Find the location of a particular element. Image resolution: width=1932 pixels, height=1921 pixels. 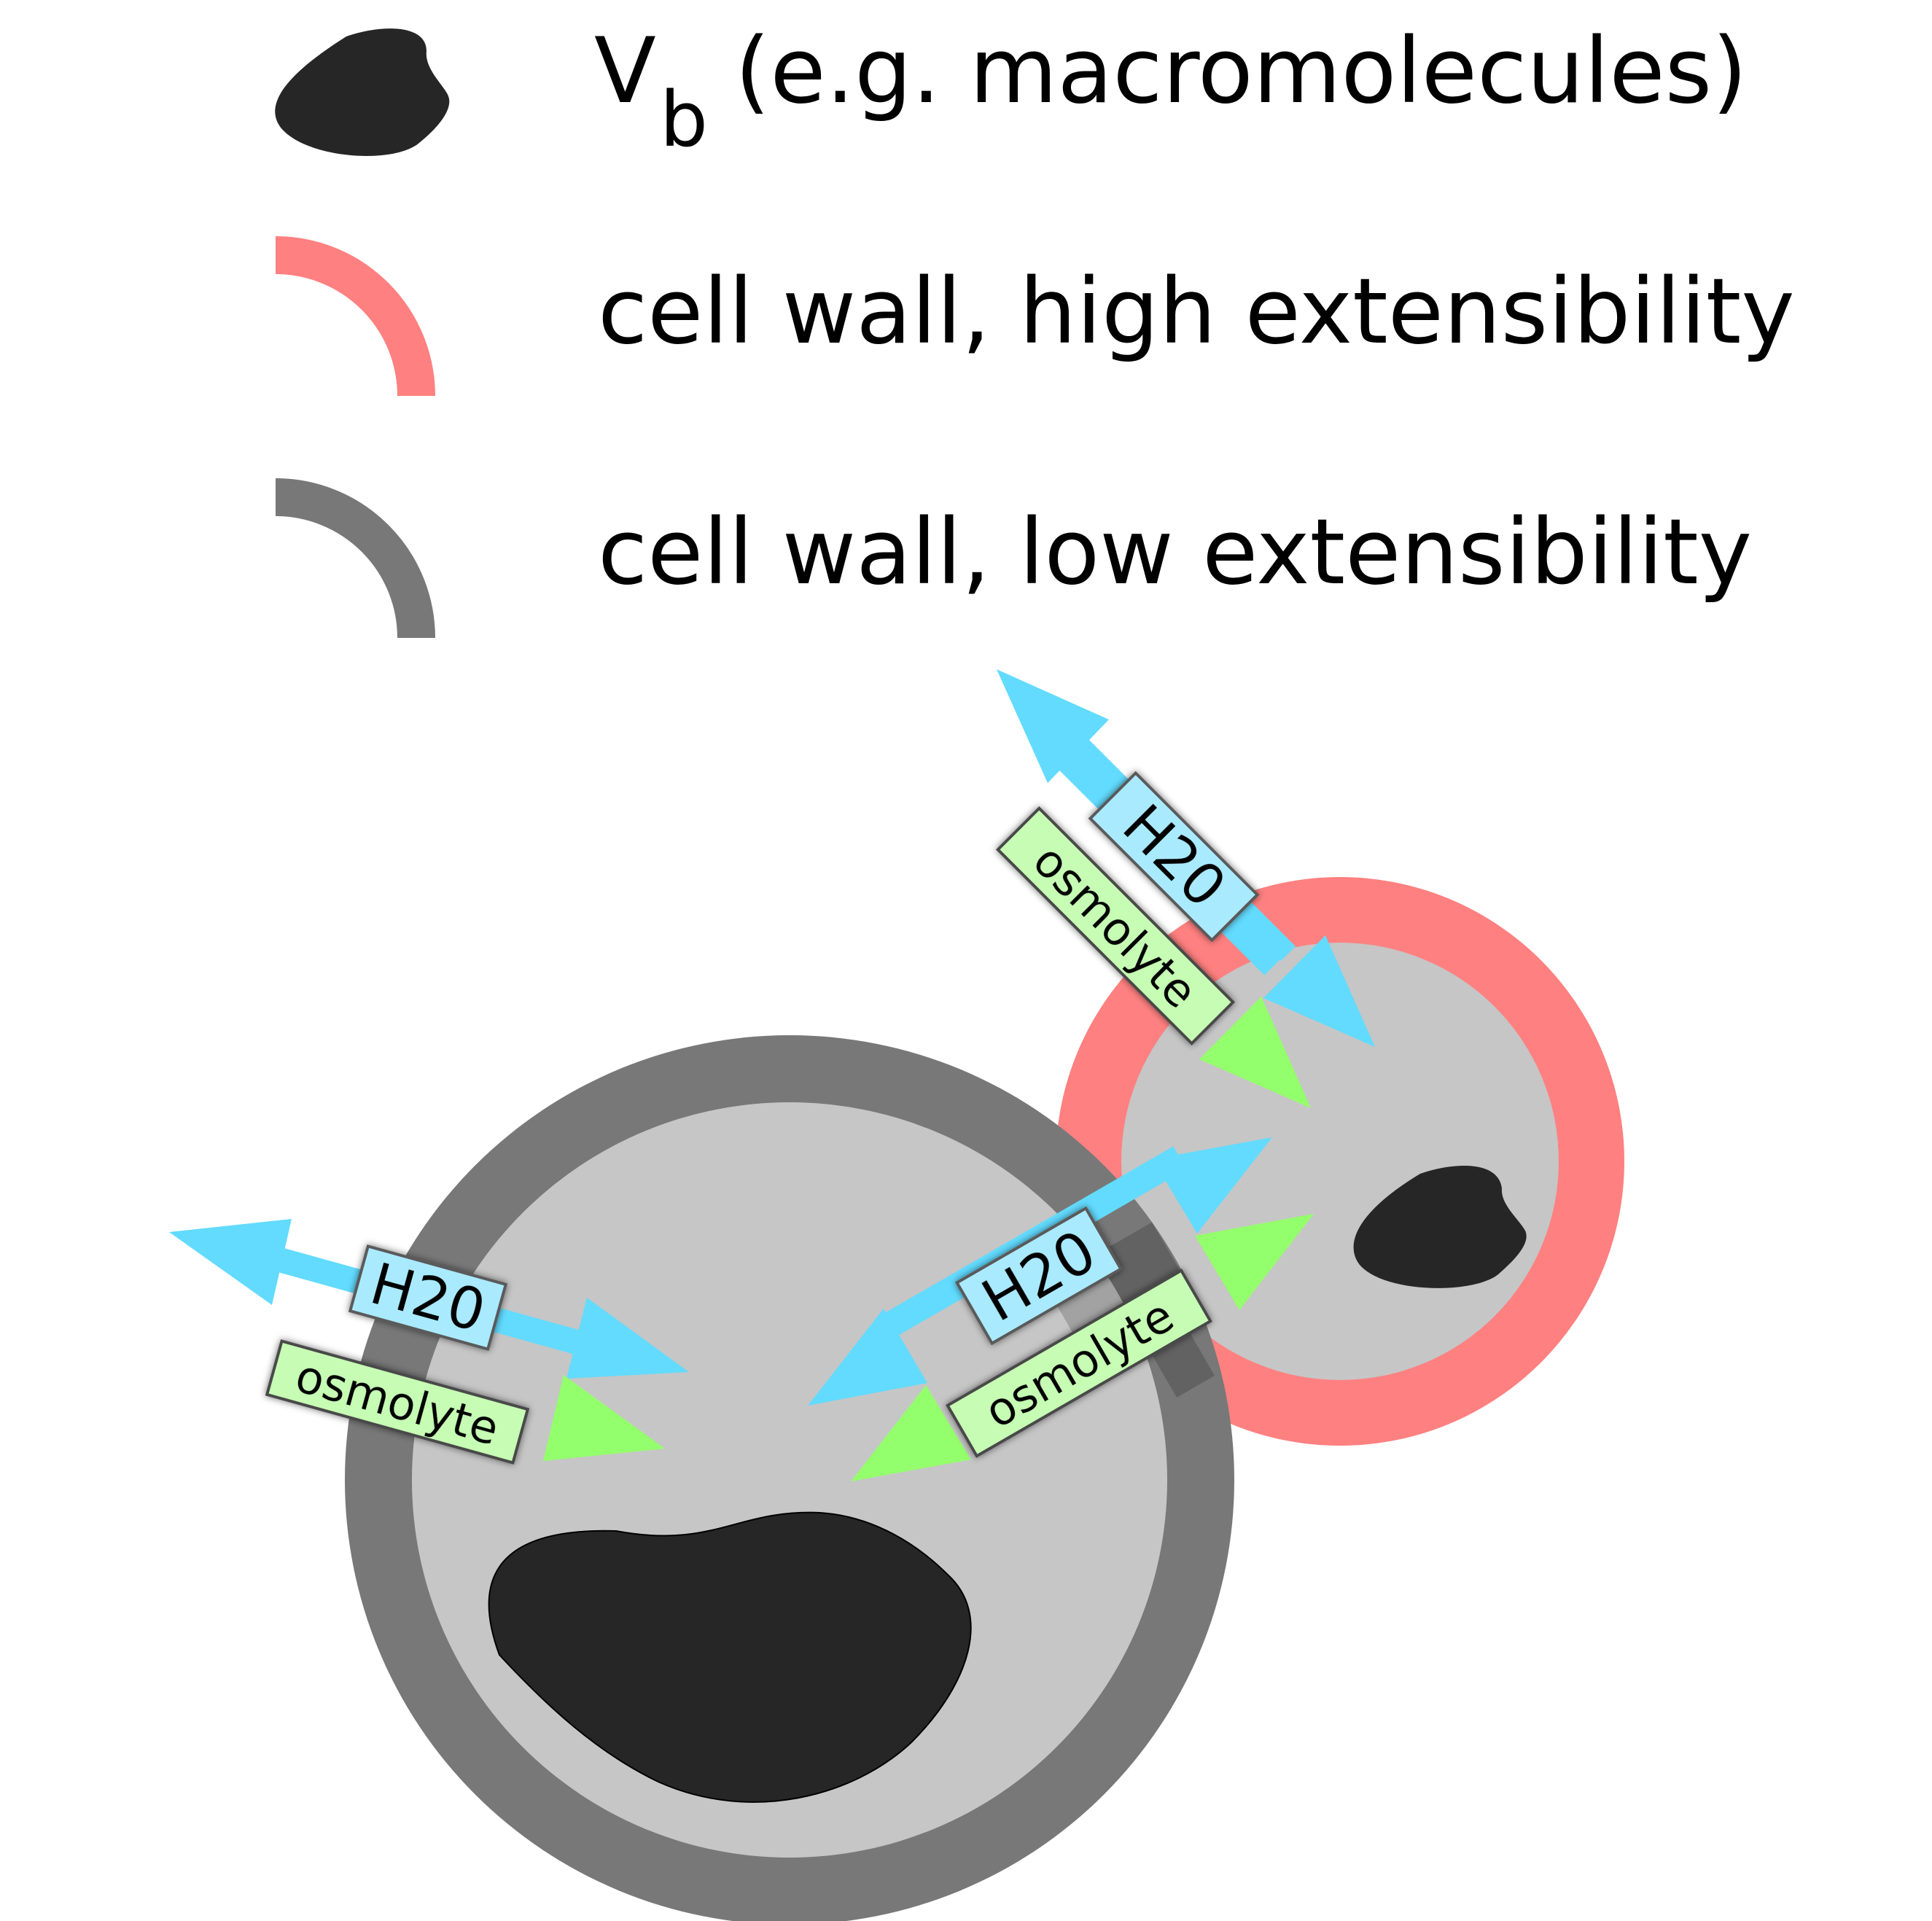

legend-low-extensibility-icon is located at coordinates (355, 558).